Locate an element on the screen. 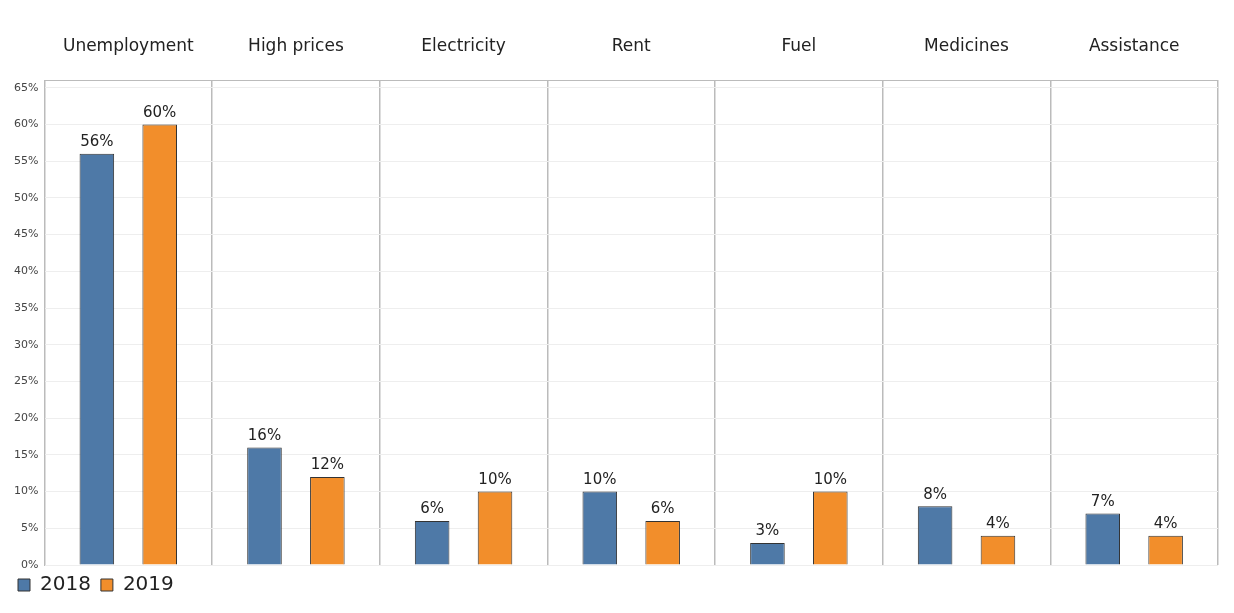  y-tick-label: 20% is located at coordinates (26, 418).